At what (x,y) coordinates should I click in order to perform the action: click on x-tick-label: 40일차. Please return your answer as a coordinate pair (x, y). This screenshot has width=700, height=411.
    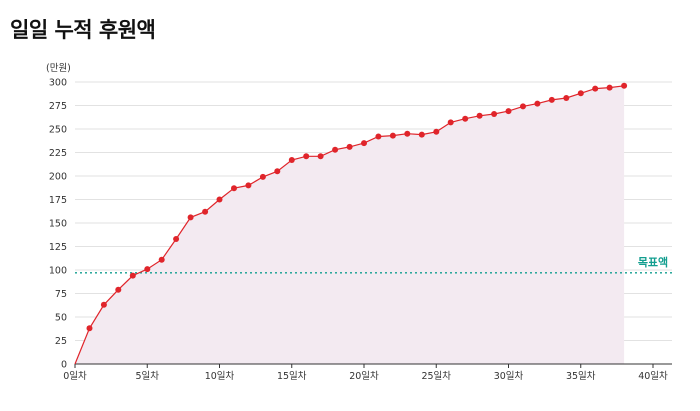
    Looking at the image, I should click on (653, 376).